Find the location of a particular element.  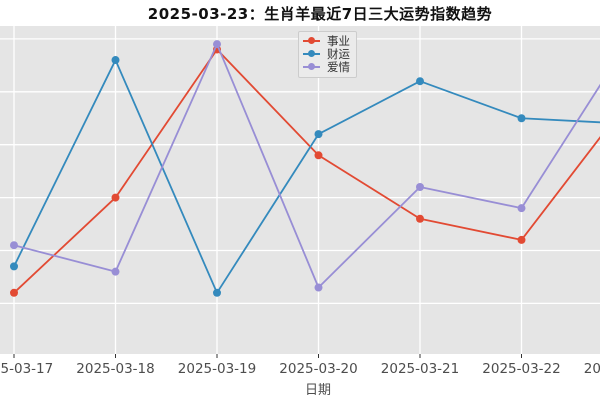

legend: 事业 财运 爱情 is located at coordinates (327, 54).